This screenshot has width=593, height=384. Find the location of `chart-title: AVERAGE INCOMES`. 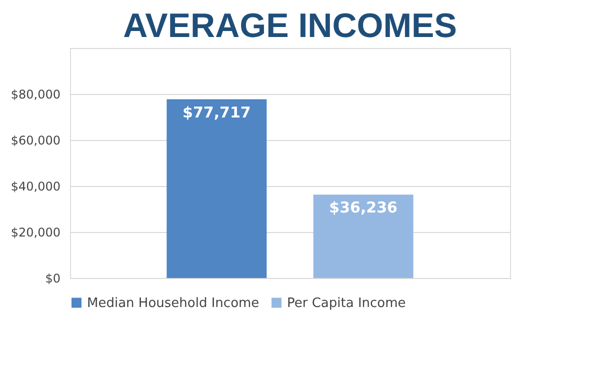

chart-title: AVERAGE INCOMES is located at coordinates (290, 26).